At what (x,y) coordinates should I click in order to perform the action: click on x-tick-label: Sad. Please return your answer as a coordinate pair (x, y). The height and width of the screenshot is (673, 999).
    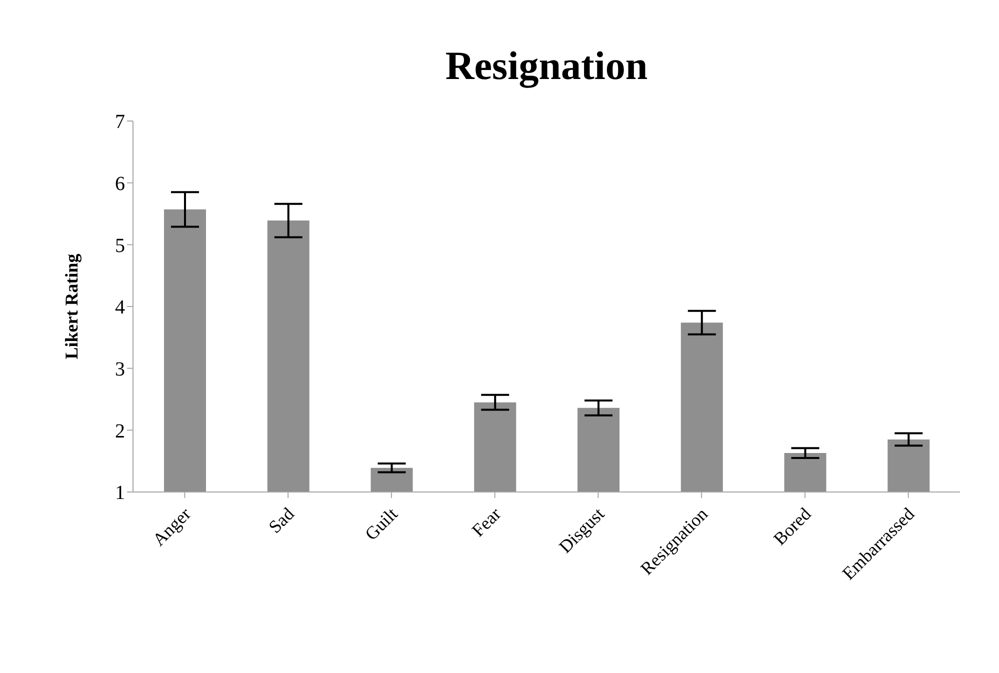
    Looking at the image, I should click on (281, 520).